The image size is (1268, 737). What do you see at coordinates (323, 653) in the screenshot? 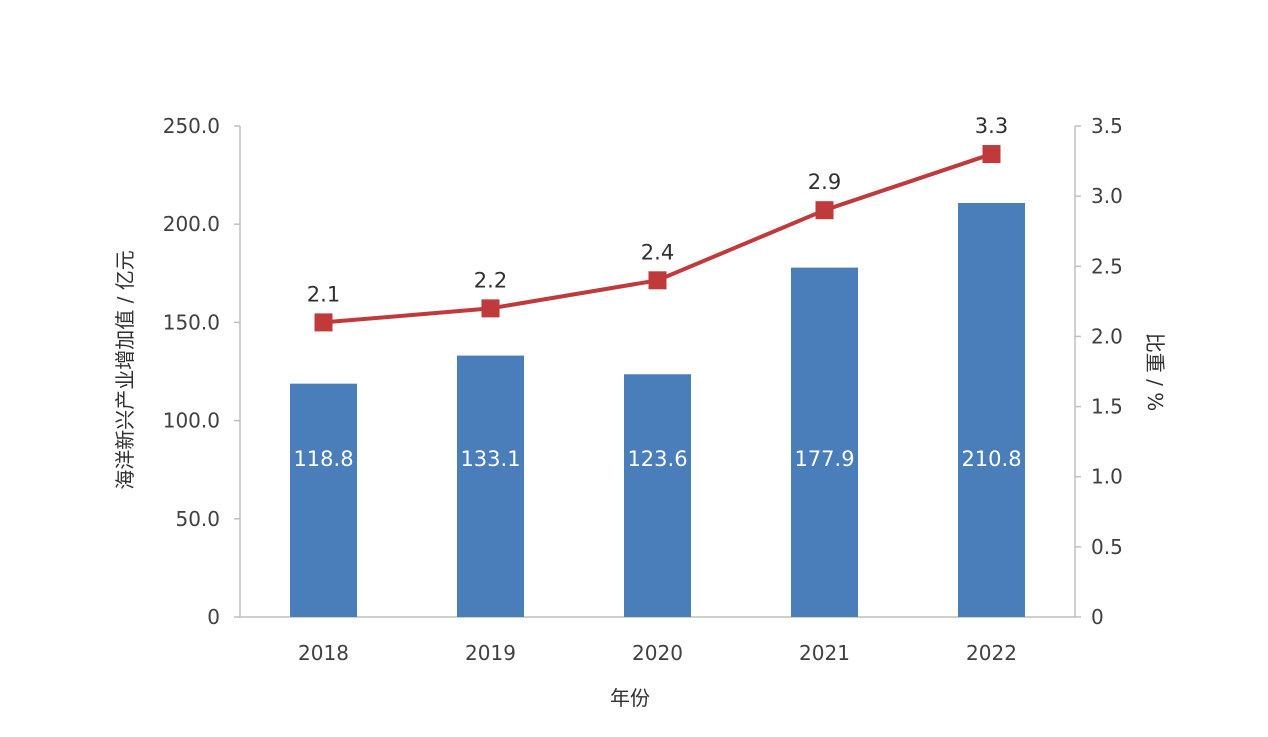
I see `x-tick-label: 2018` at bounding box center [323, 653].